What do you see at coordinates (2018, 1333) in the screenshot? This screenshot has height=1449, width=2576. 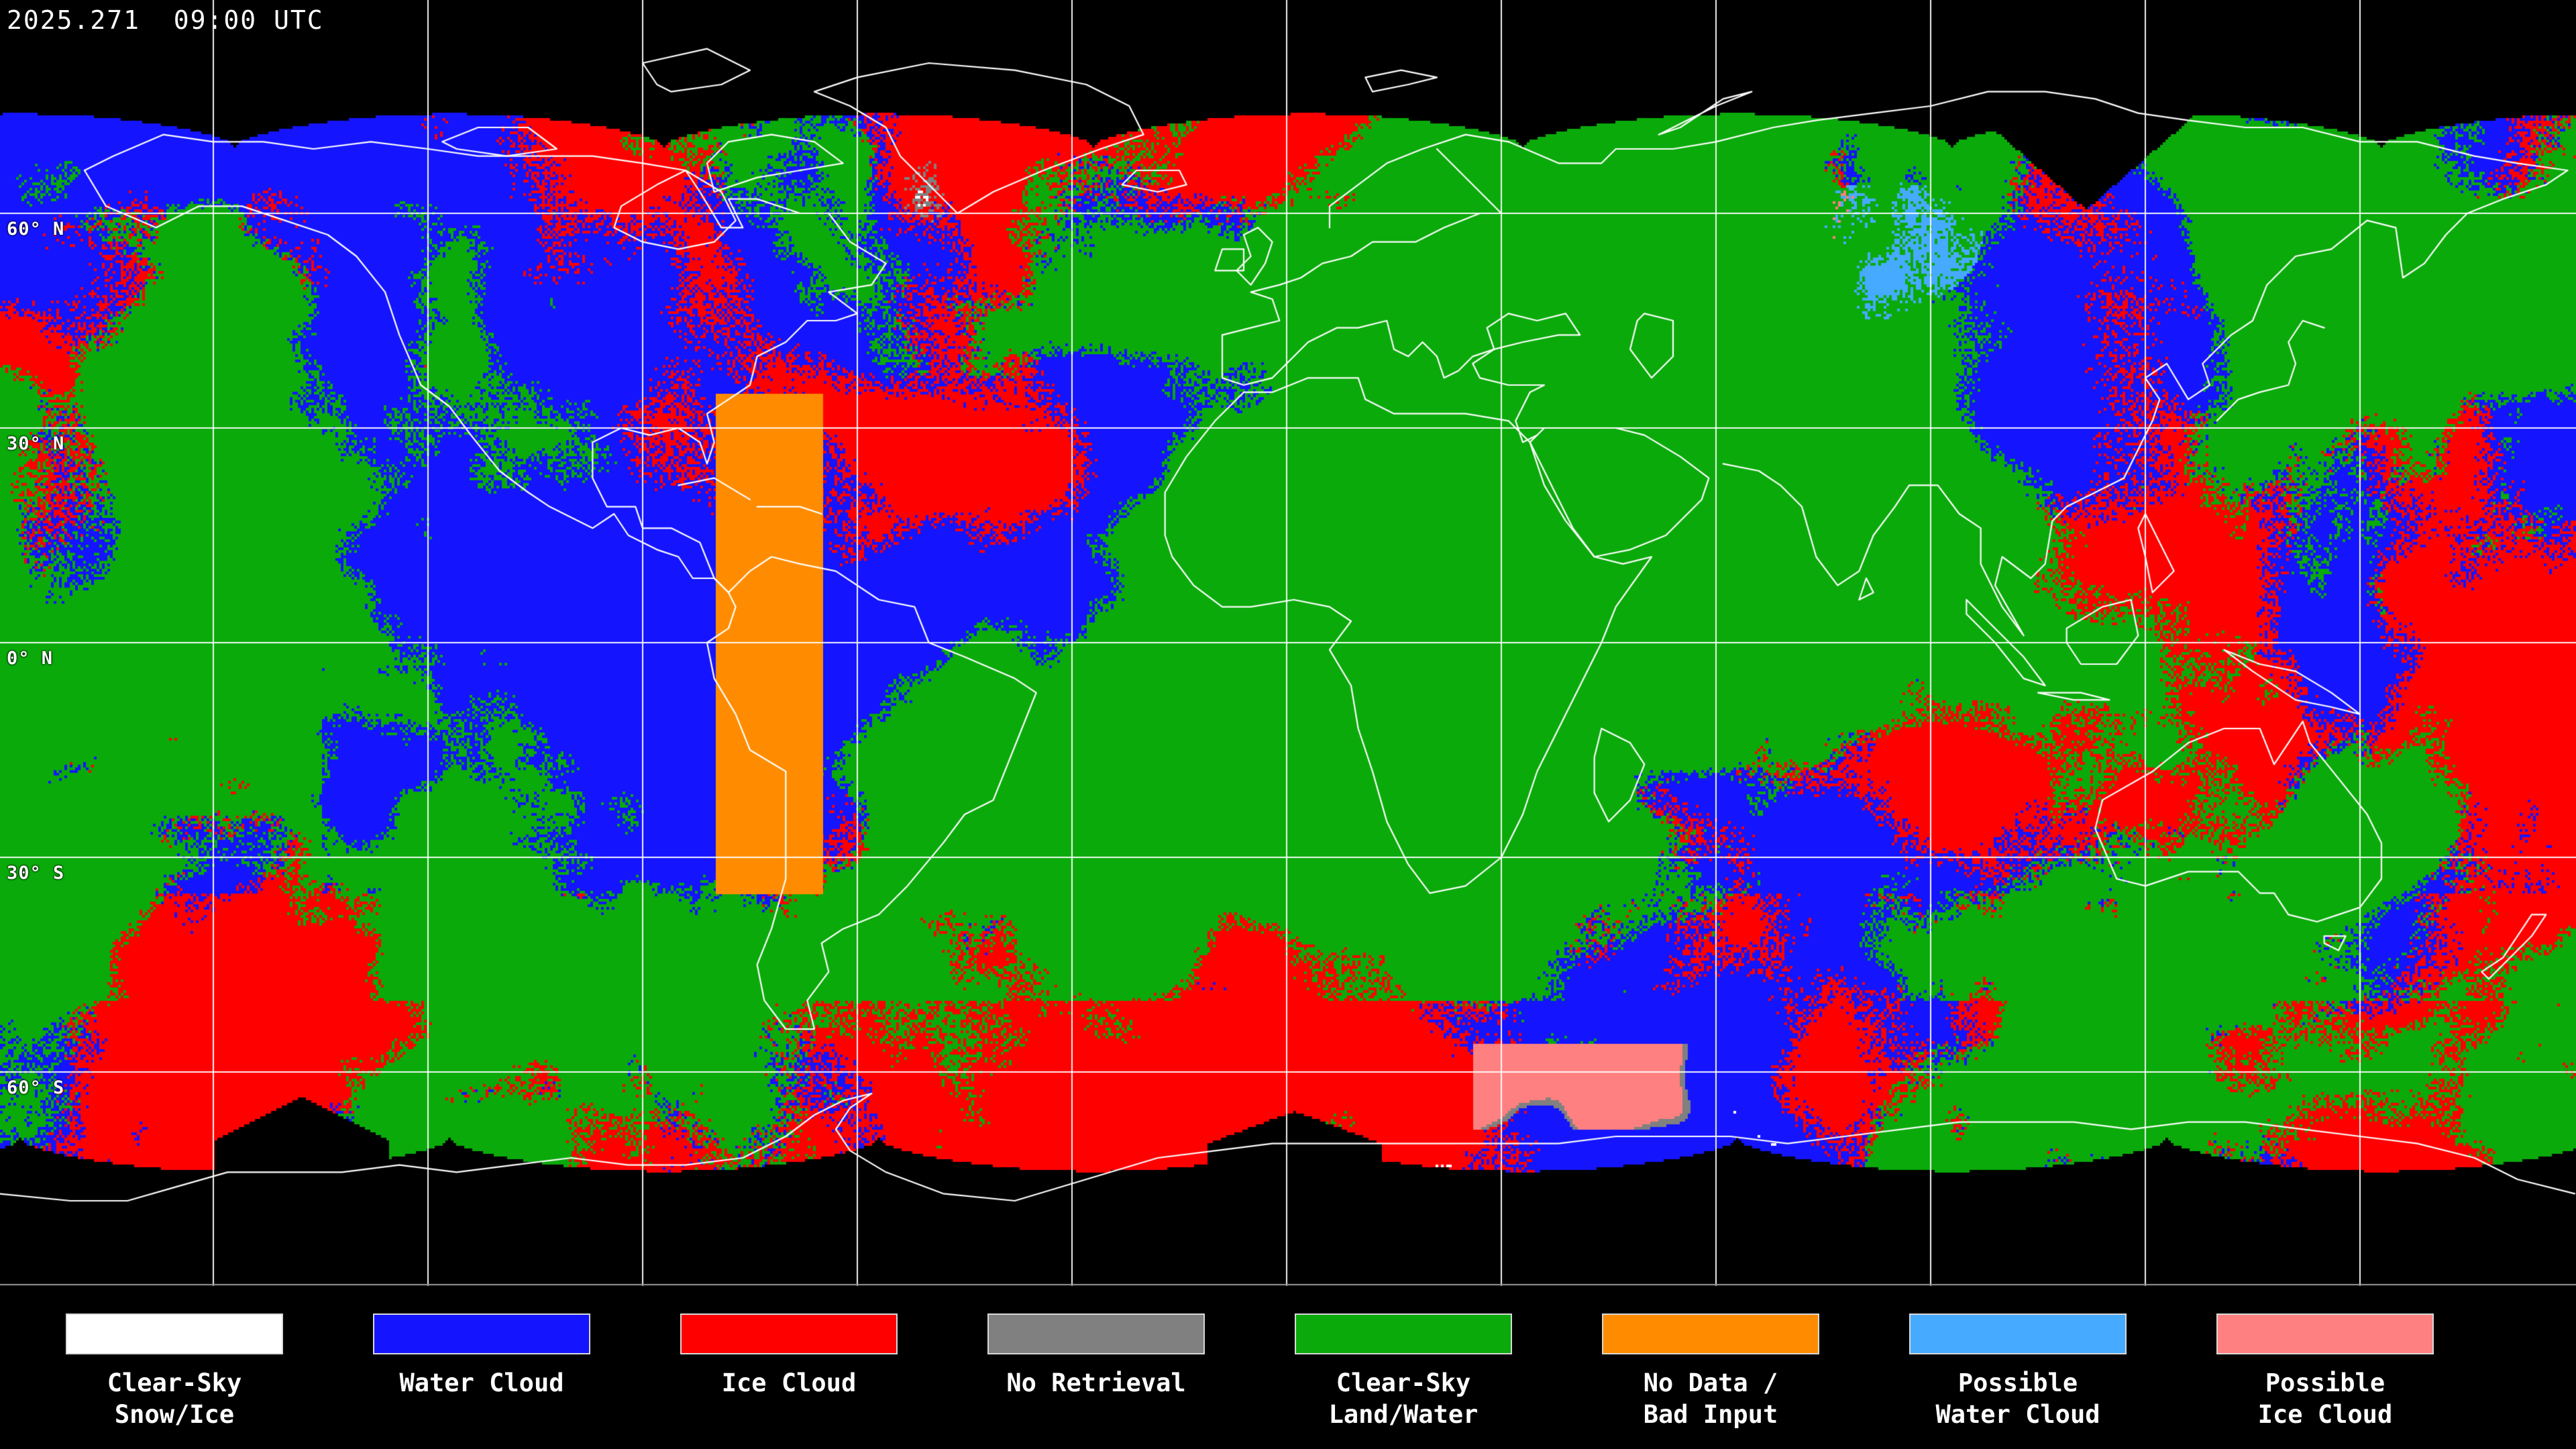 I see `legend-swatch-possible_water_cloud` at bounding box center [2018, 1333].